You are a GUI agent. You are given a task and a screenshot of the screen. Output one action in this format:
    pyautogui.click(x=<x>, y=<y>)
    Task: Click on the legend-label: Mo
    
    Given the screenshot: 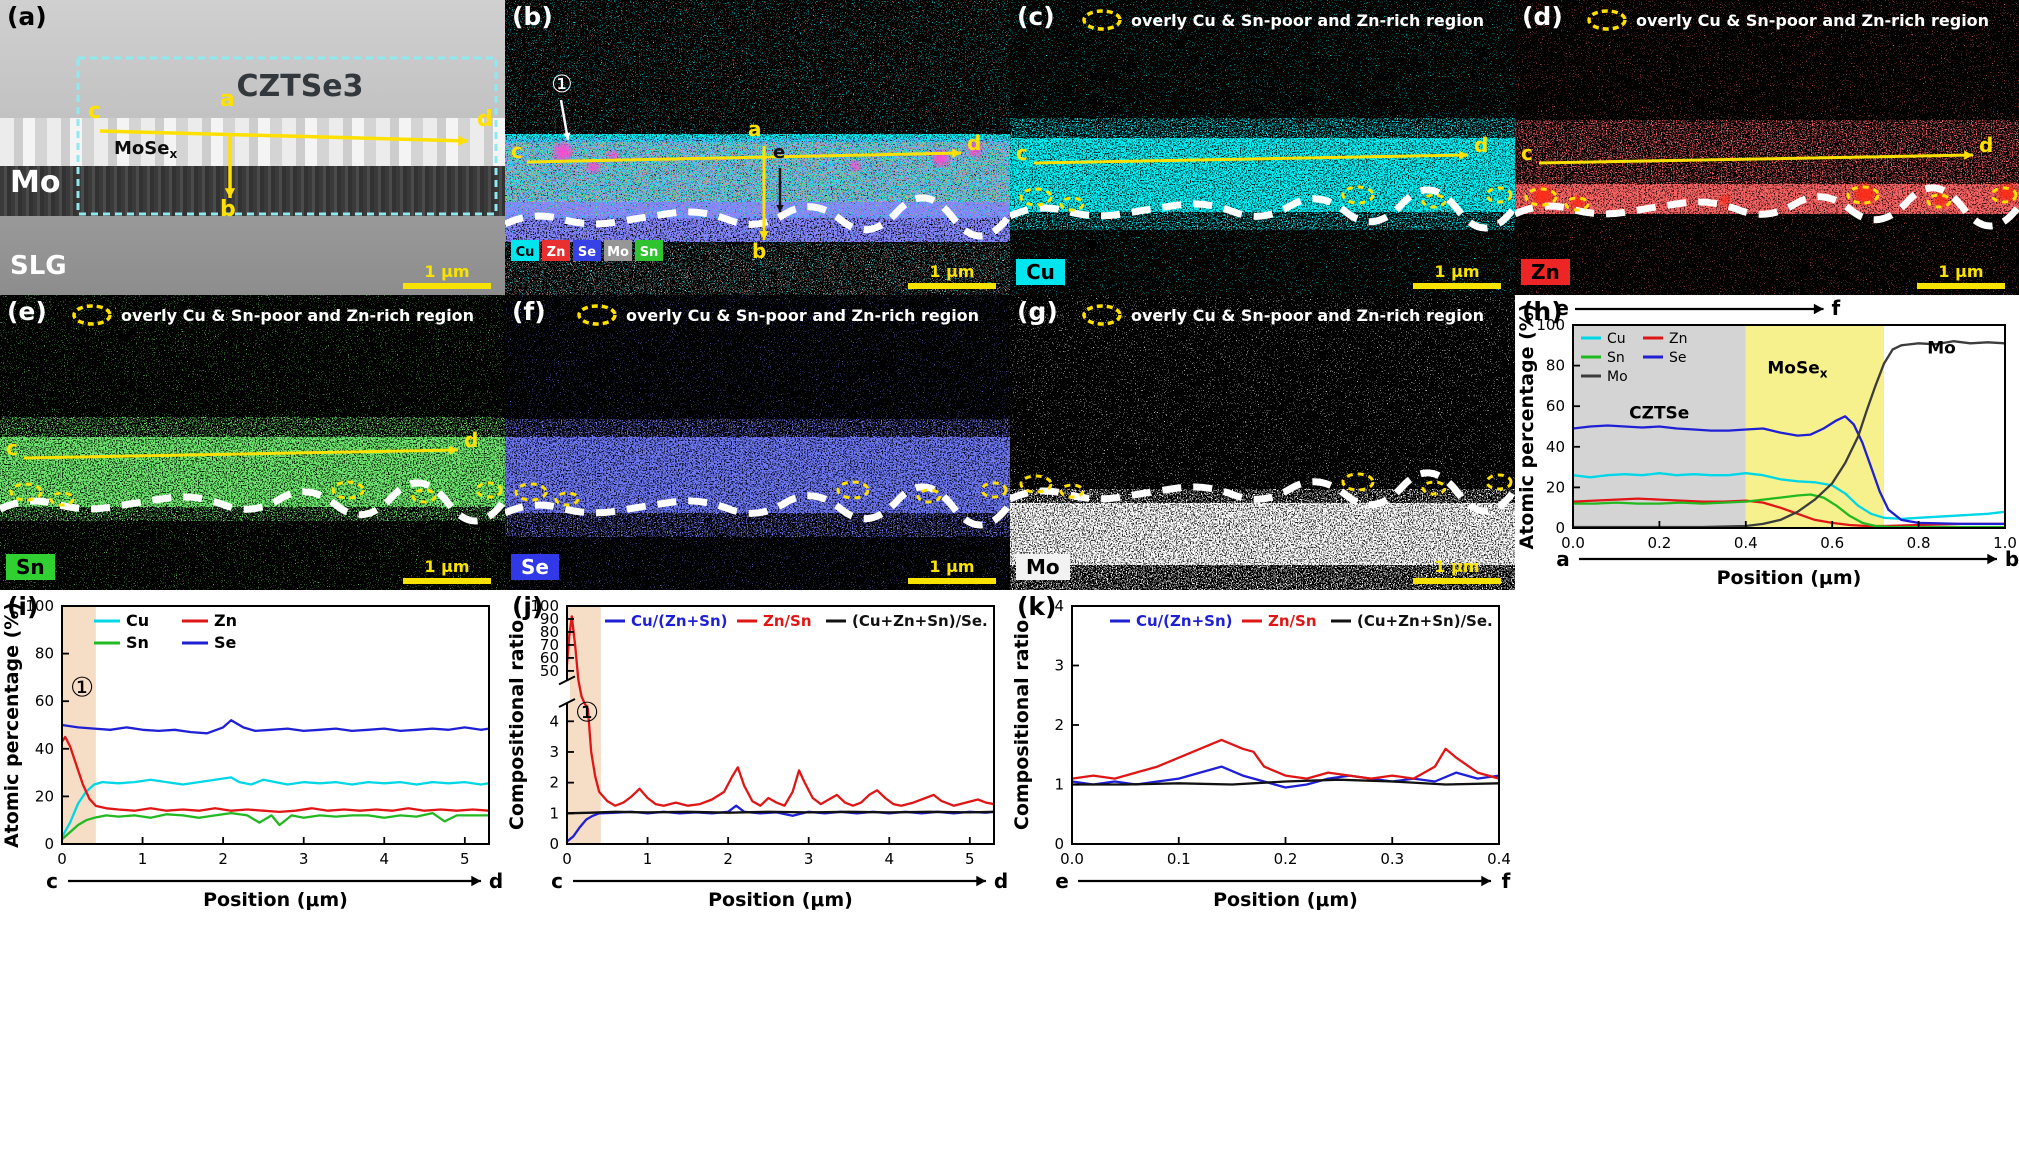 What is the action you would take?
    pyautogui.click(x=1617, y=377)
    